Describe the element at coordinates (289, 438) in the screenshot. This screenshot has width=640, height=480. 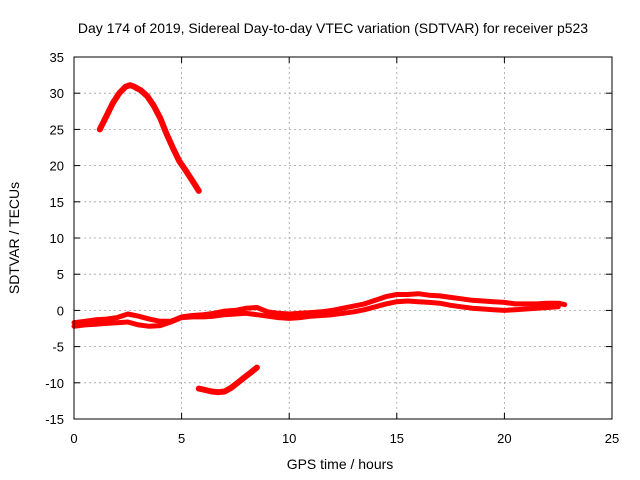
I see `x-tick-label: 10` at that location.